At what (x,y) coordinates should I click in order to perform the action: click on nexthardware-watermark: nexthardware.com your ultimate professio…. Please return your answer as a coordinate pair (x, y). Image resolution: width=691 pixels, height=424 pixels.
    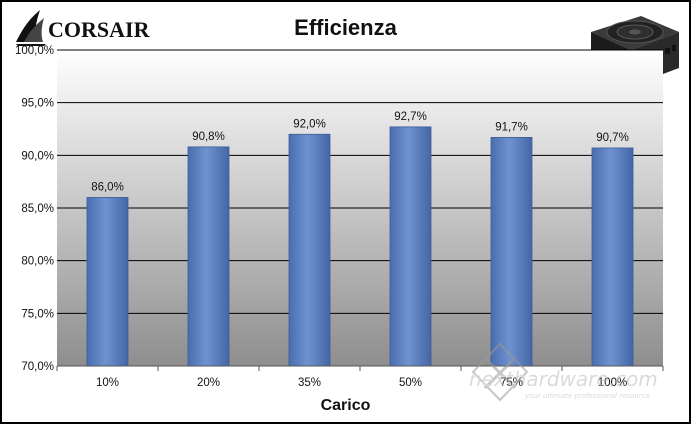
    Looking at the image, I should click on (563, 372).